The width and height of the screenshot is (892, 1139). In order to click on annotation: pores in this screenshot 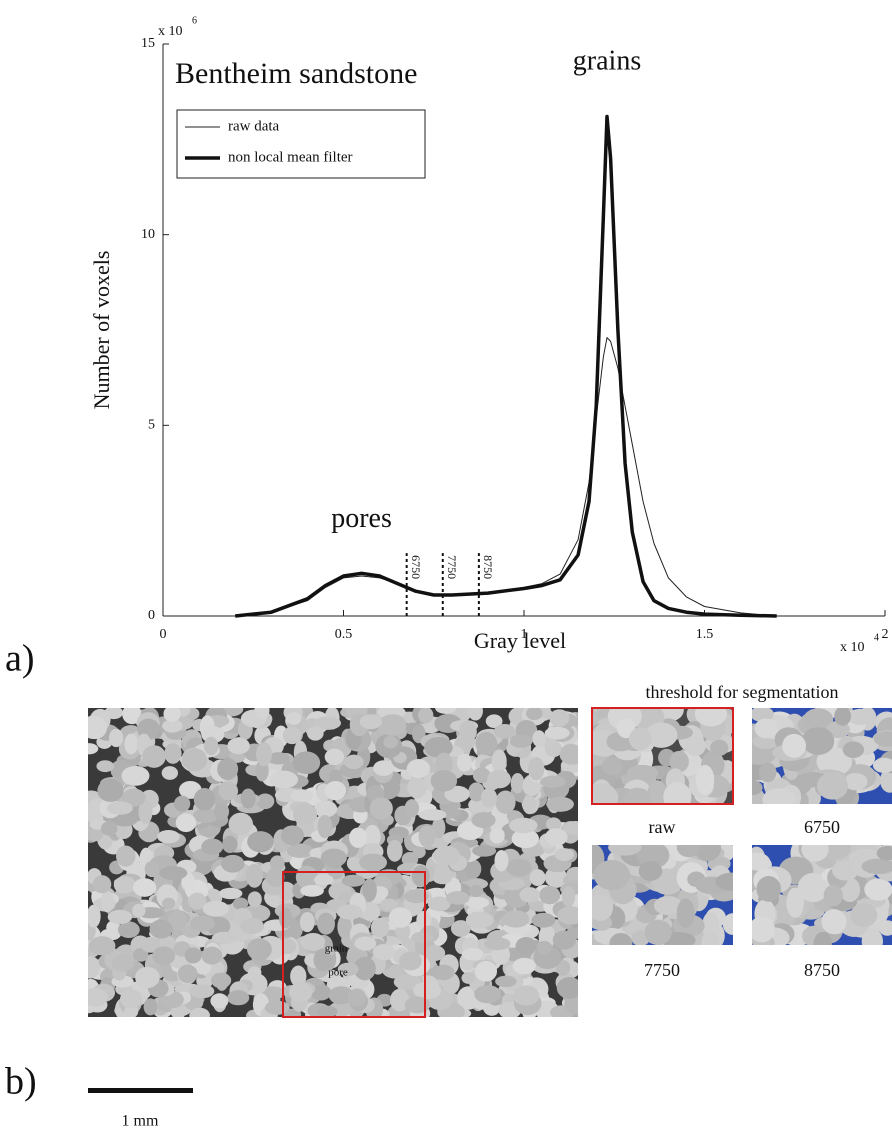, I will do `click(361, 518)`.